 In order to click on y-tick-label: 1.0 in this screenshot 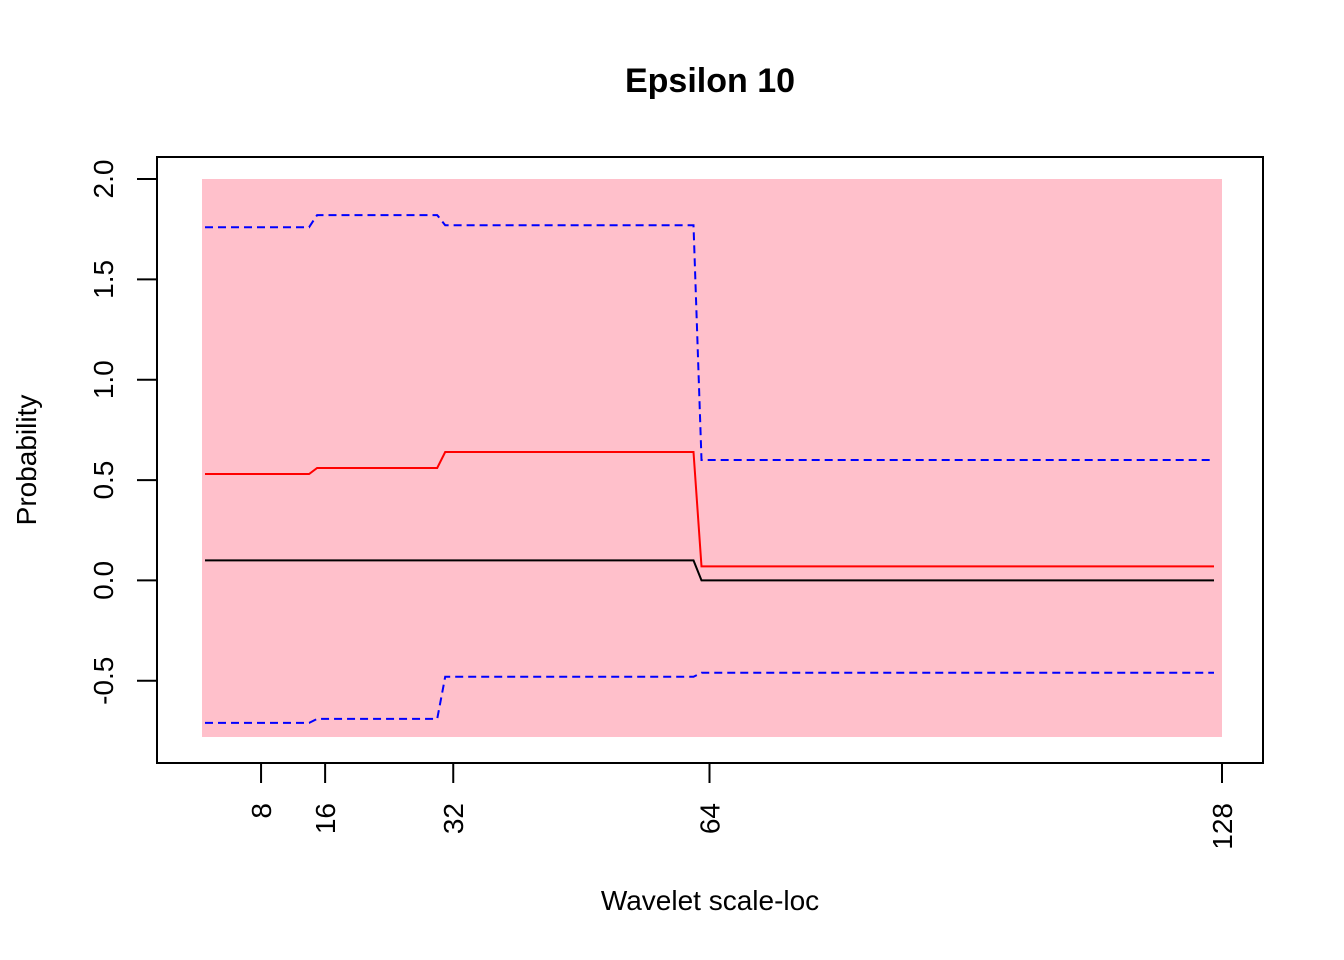, I will do `click(103, 379)`.